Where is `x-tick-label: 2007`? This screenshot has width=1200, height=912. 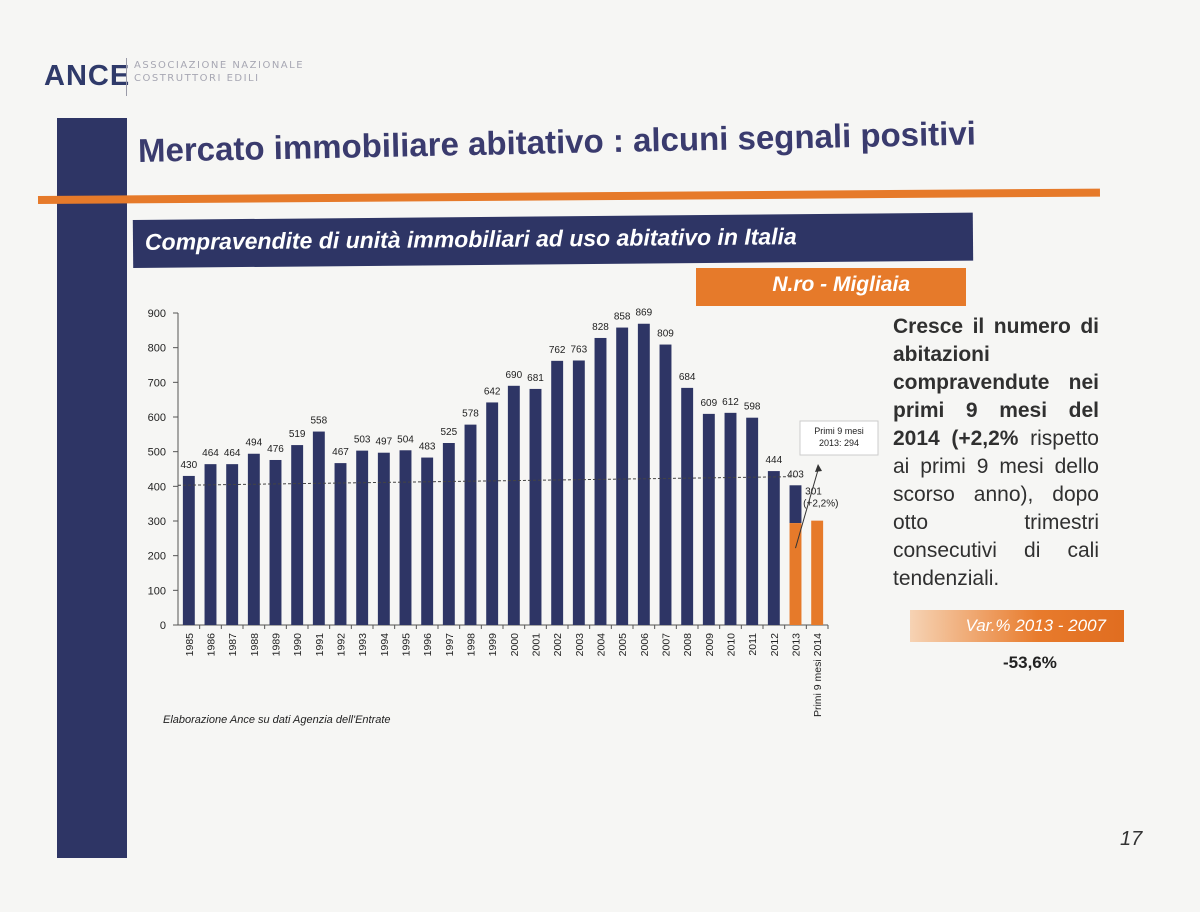 x-tick-label: 2007 is located at coordinates (667, 645).